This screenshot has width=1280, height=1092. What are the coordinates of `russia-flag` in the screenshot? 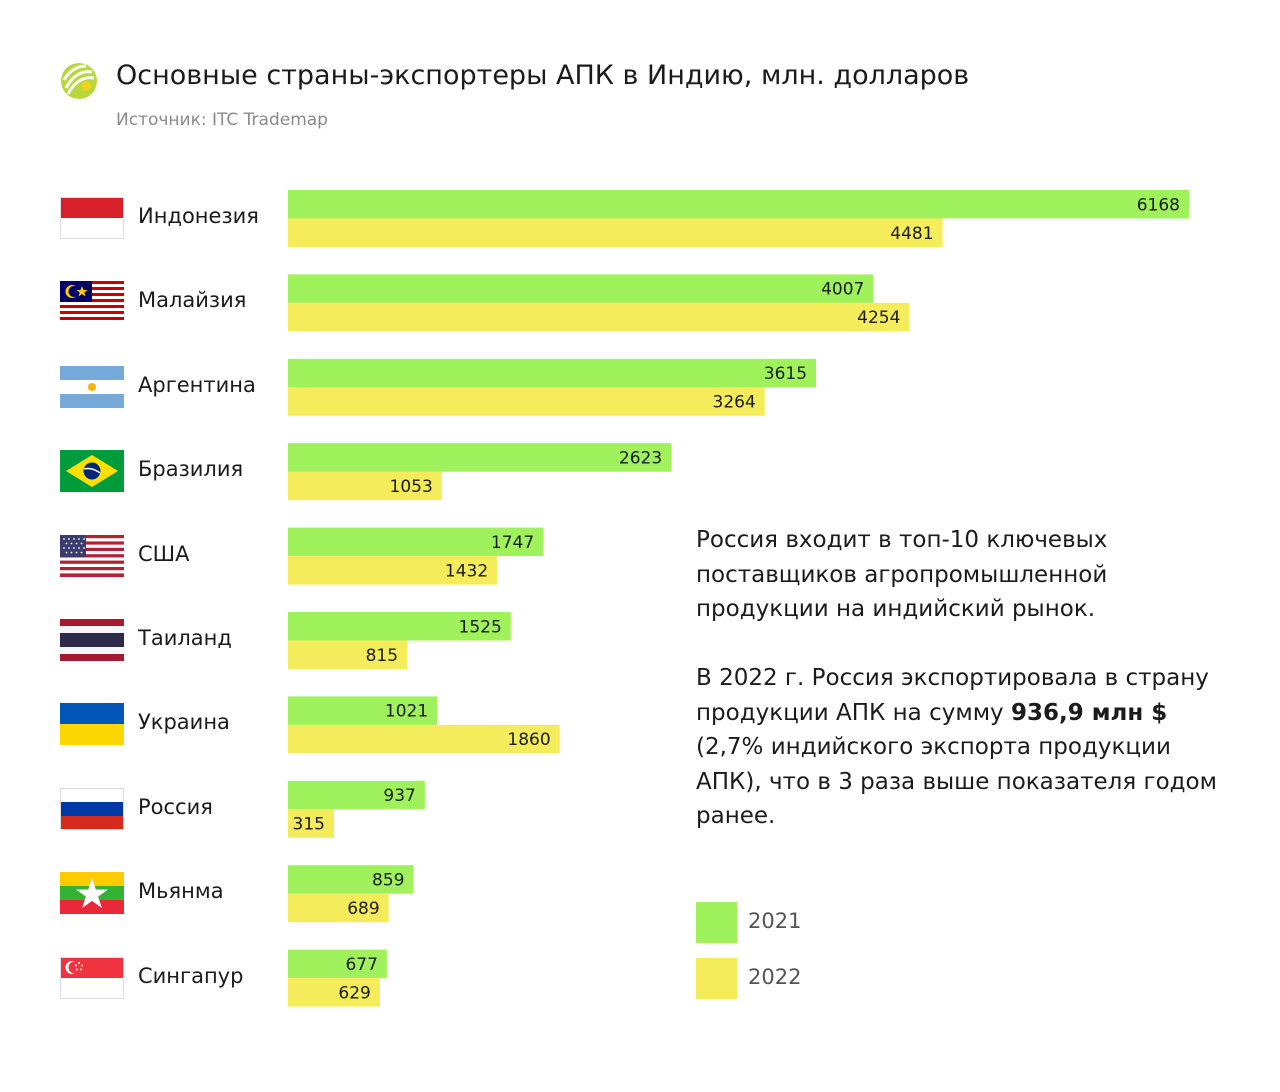 It's located at (92, 809).